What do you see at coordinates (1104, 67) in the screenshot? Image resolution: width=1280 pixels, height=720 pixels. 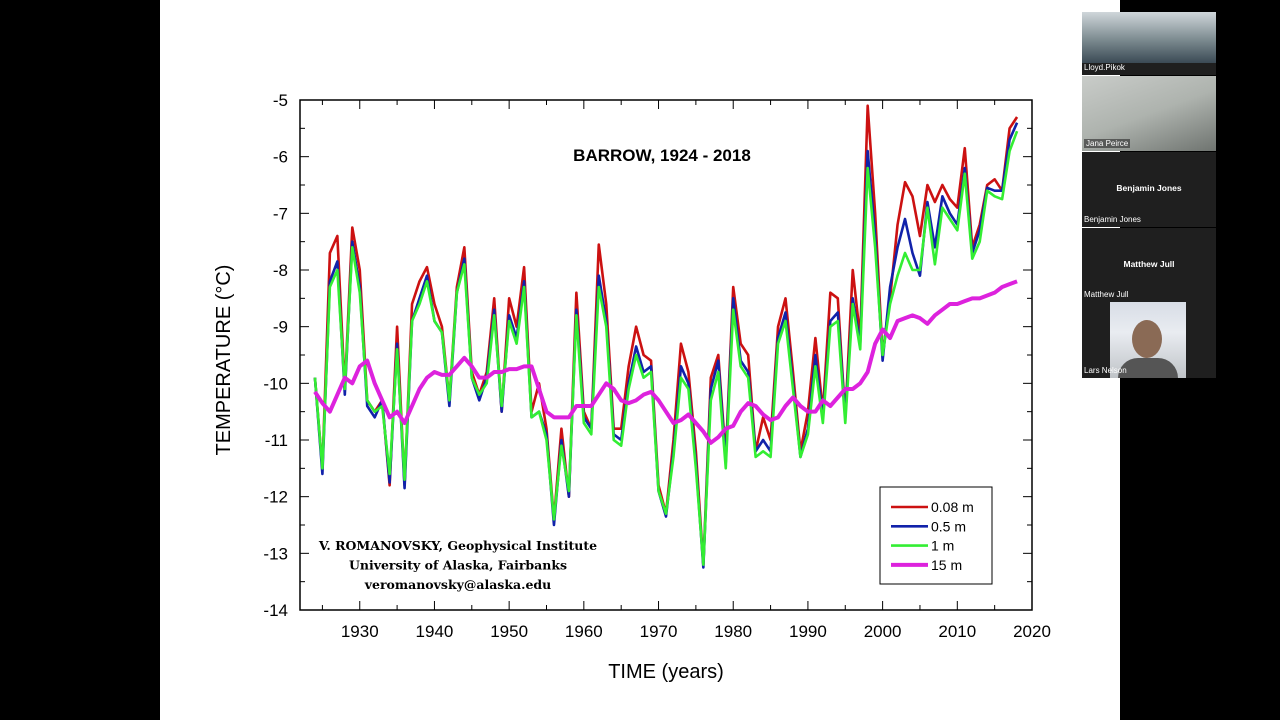 I see `participant-name: Lloyd.Pikok` at bounding box center [1104, 67].